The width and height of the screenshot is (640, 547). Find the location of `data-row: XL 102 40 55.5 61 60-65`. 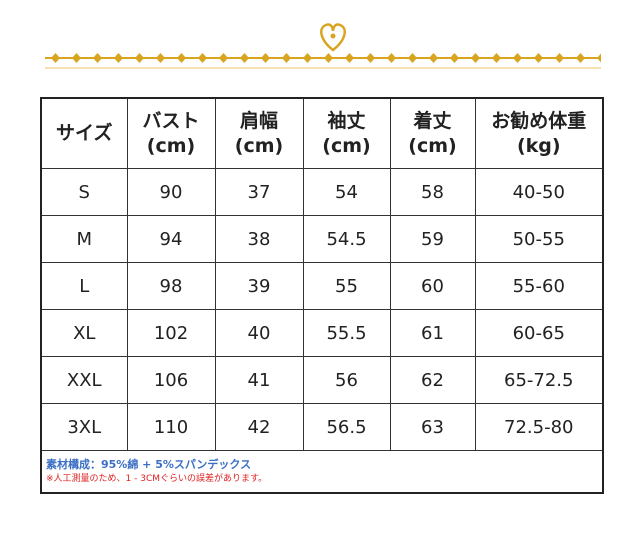

data-row: XL 102 40 55.5 61 60-65 is located at coordinates (322, 333).